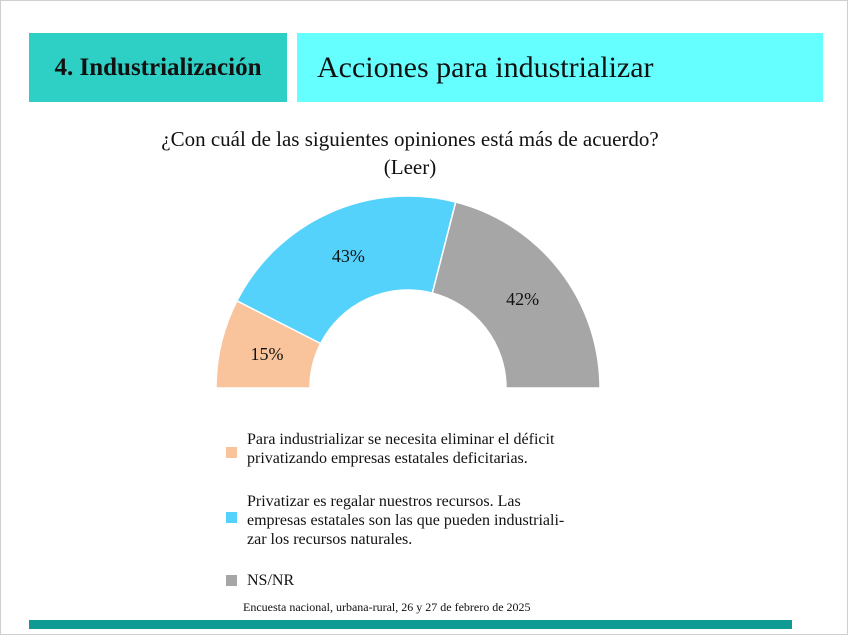  I want to click on legend-line: zar los recursos naturales., so click(330, 539).